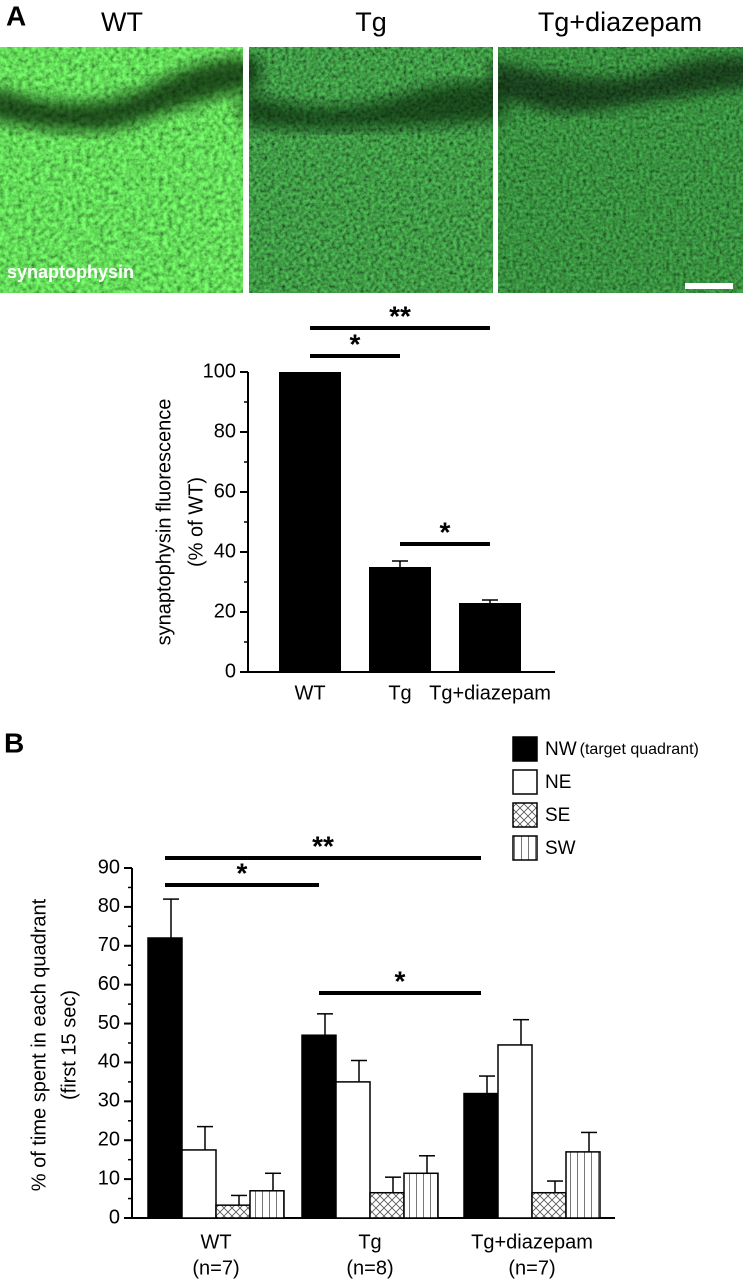 Image resolution: width=743 pixels, height=1280 pixels. Describe the element at coordinates (561, 749) in the screenshot. I see `legend-name: NW` at that location.